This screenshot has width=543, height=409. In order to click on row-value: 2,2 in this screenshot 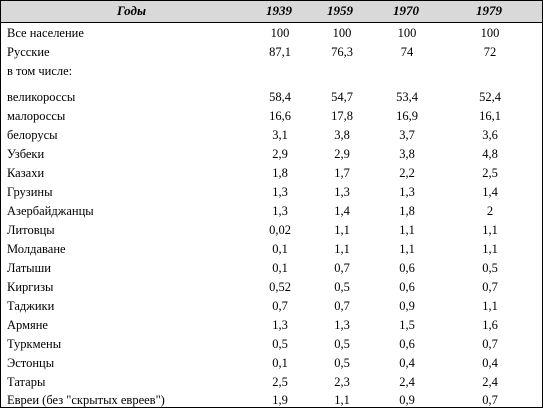, I will do `click(407, 173)`.